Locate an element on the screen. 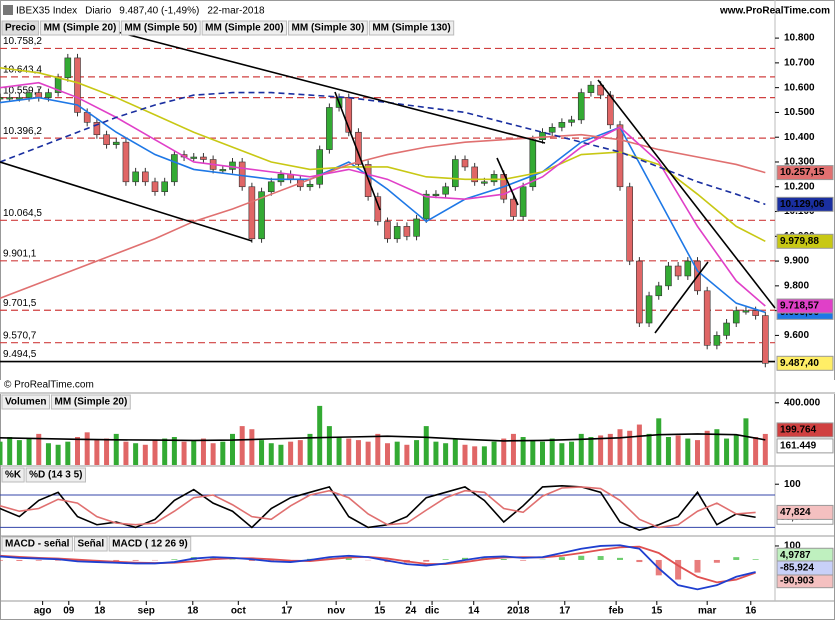 This screenshot has width=835, height=620. level-label: 9.494,5 is located at coordinates (20, 354).